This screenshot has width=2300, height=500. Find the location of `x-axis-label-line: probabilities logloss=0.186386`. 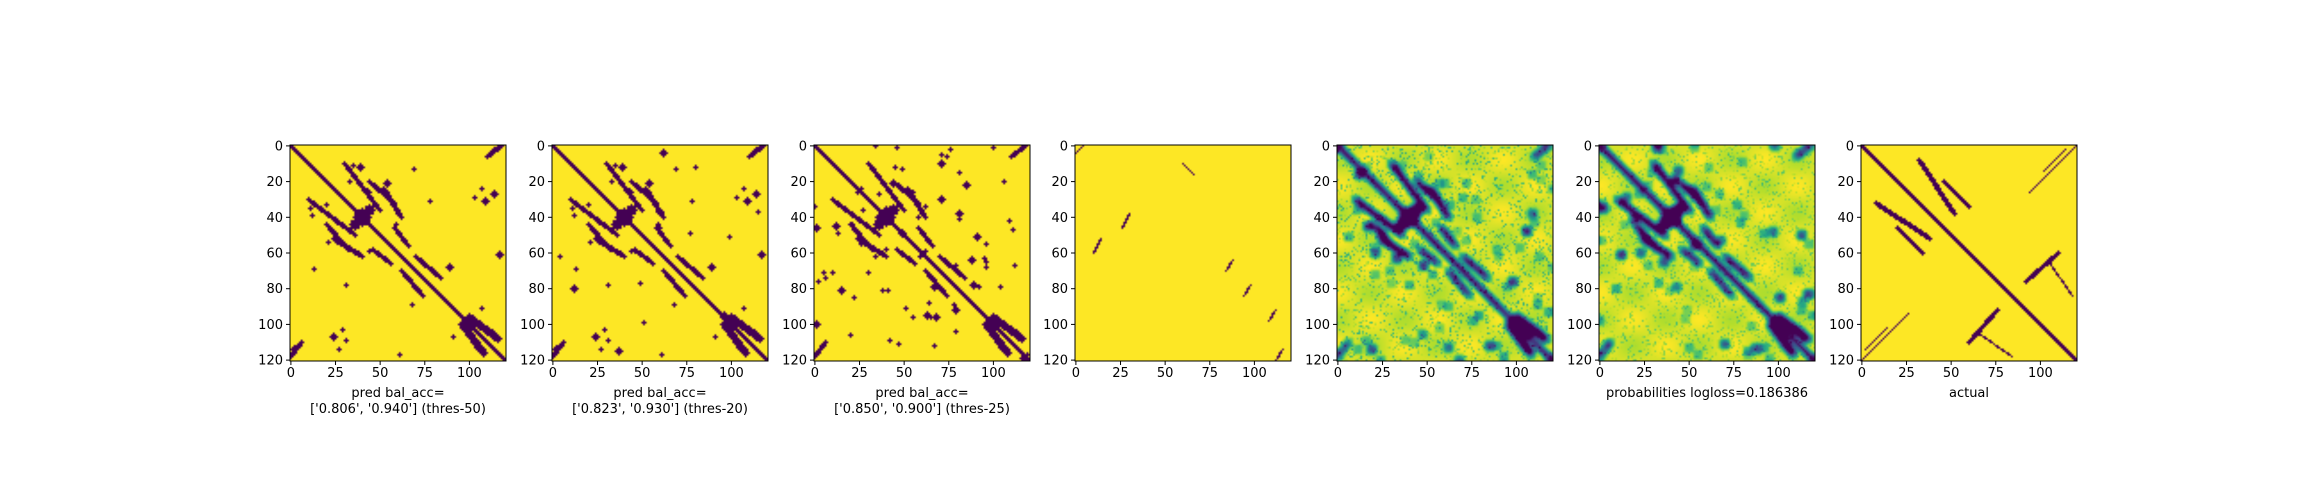

x-axis-label-line: probabilities logloss=0.186386 is located at coordinates (1707, 393).